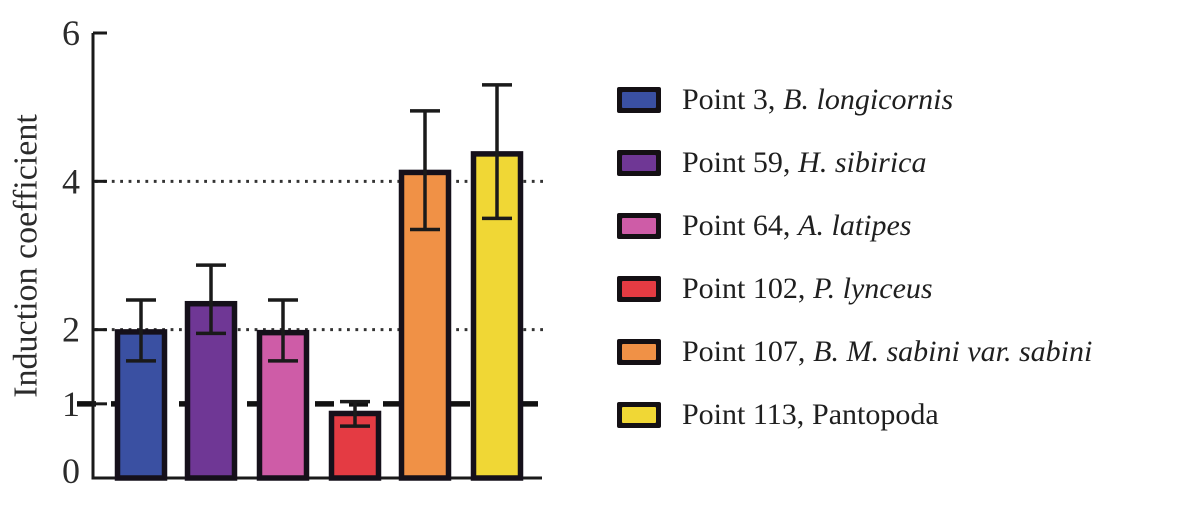 The height and width of the screenshot is (522, 1198). Describe the element at coordinates (71, 181) in the screenshot. I see `y-tick-label-4: 4` at that location.